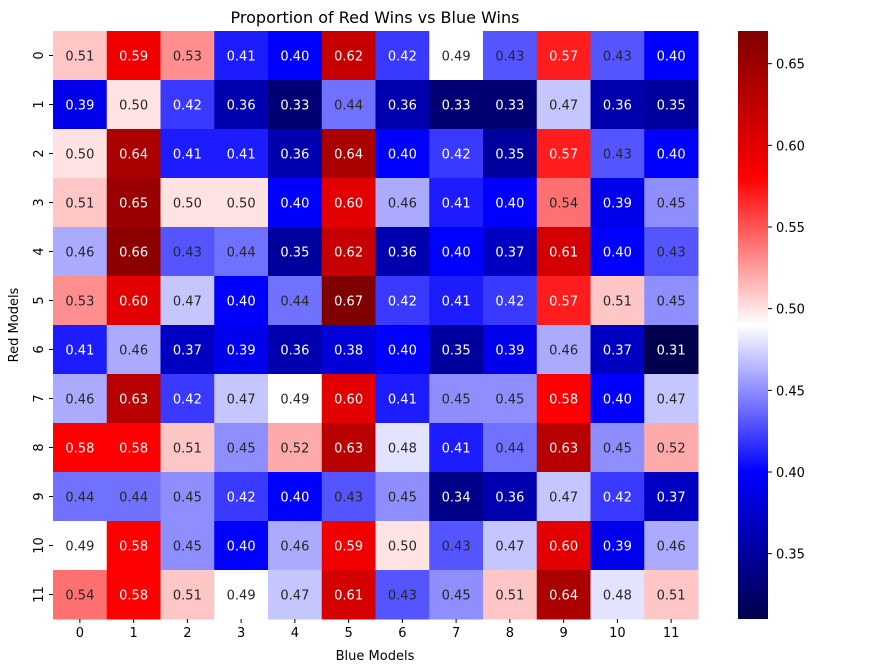  Describe the element at coordinates (79, 302) in the screenshot. I see `cell-value-label: 0.53` at that location.